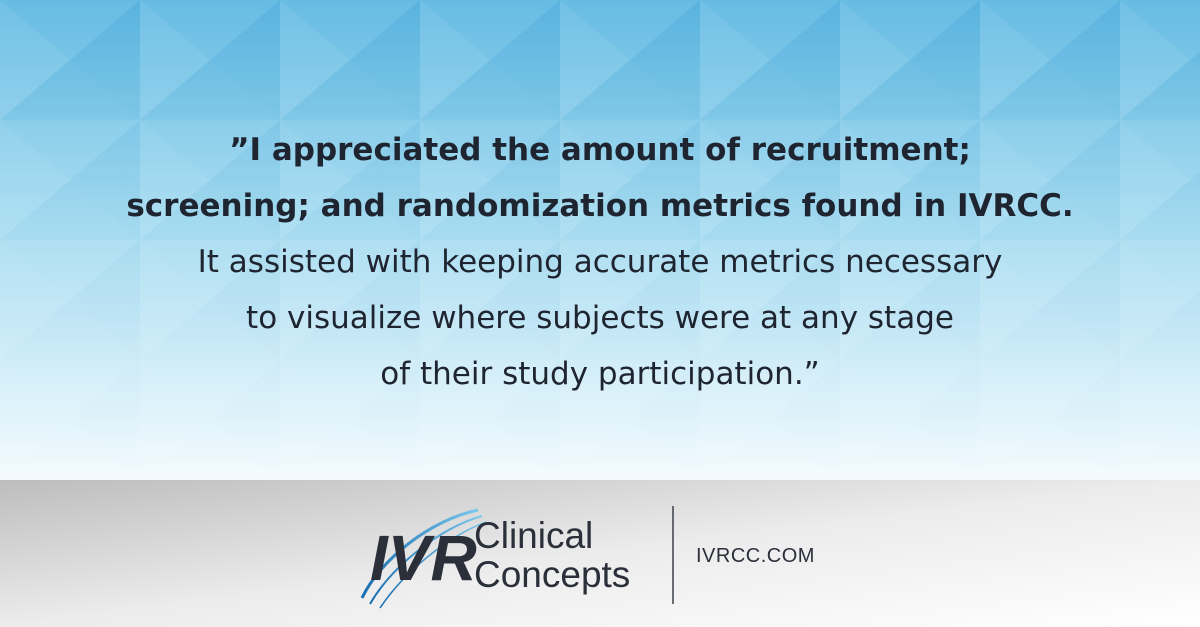 The height and width of the screenshot is (627, 1200). What do you see at coordinates (599, 374) in the screenshot?
I see `quote-line: of their study participation.”` at bounding box center [599, 374].